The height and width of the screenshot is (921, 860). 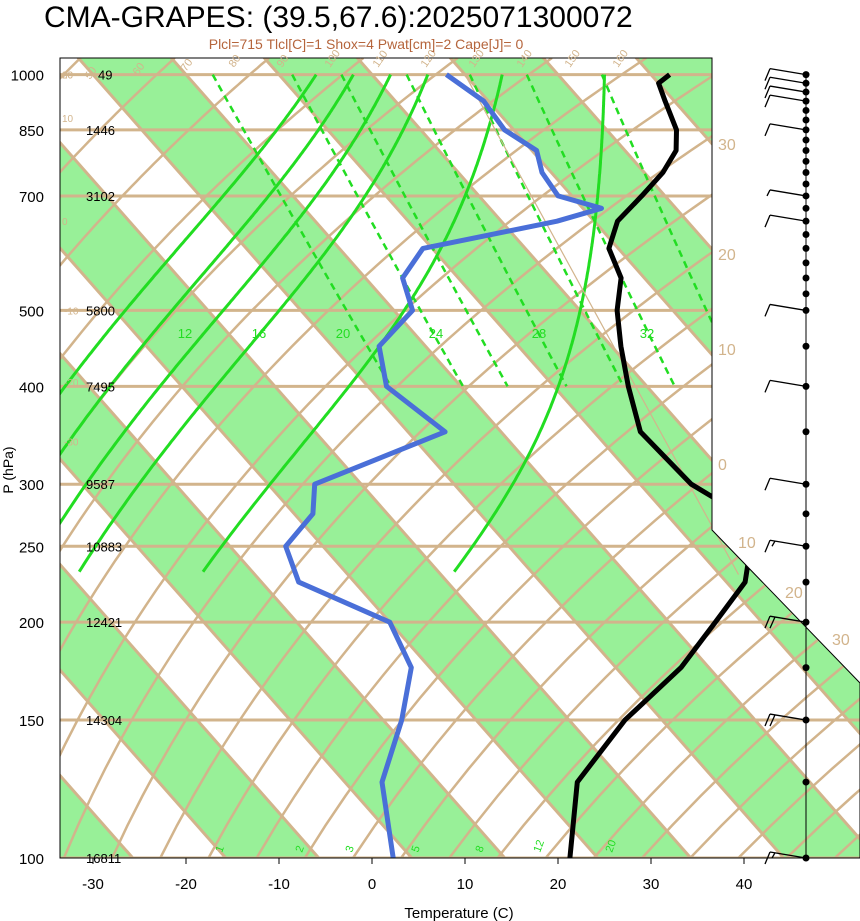 I want to click on isotherm-label: -20, so click(x=71, y=383).